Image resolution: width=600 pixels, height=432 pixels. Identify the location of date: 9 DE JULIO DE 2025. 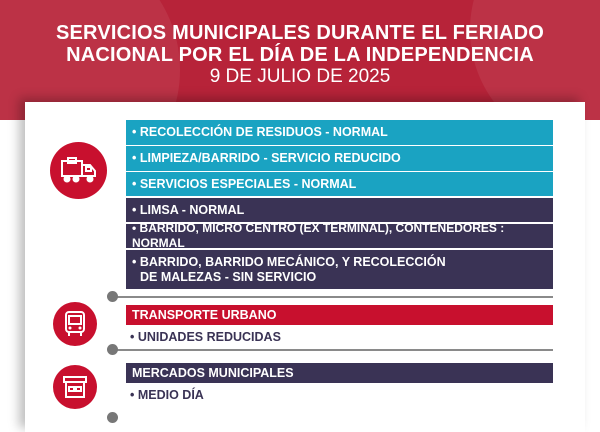
(300, 76).